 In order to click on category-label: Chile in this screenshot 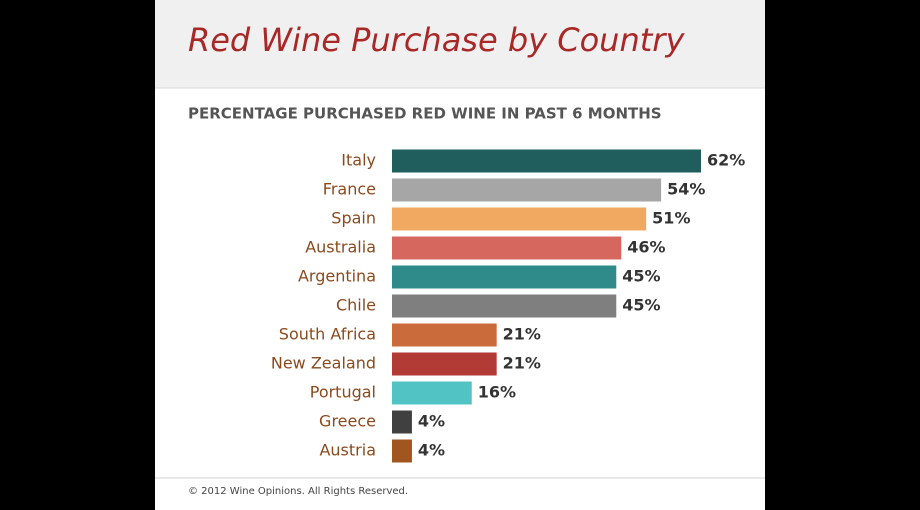, I will do `click(356, 305)`.